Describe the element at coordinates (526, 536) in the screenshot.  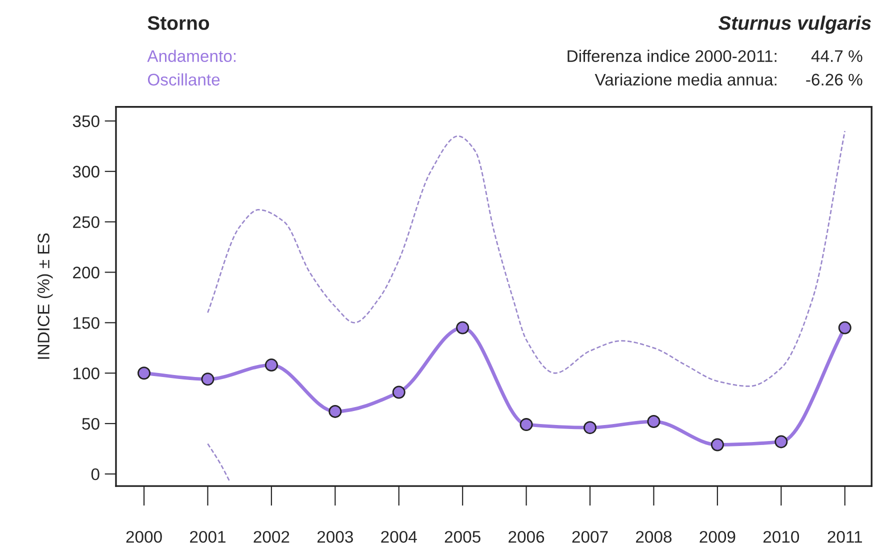
I see `x-tick-label: 2006` at that location.